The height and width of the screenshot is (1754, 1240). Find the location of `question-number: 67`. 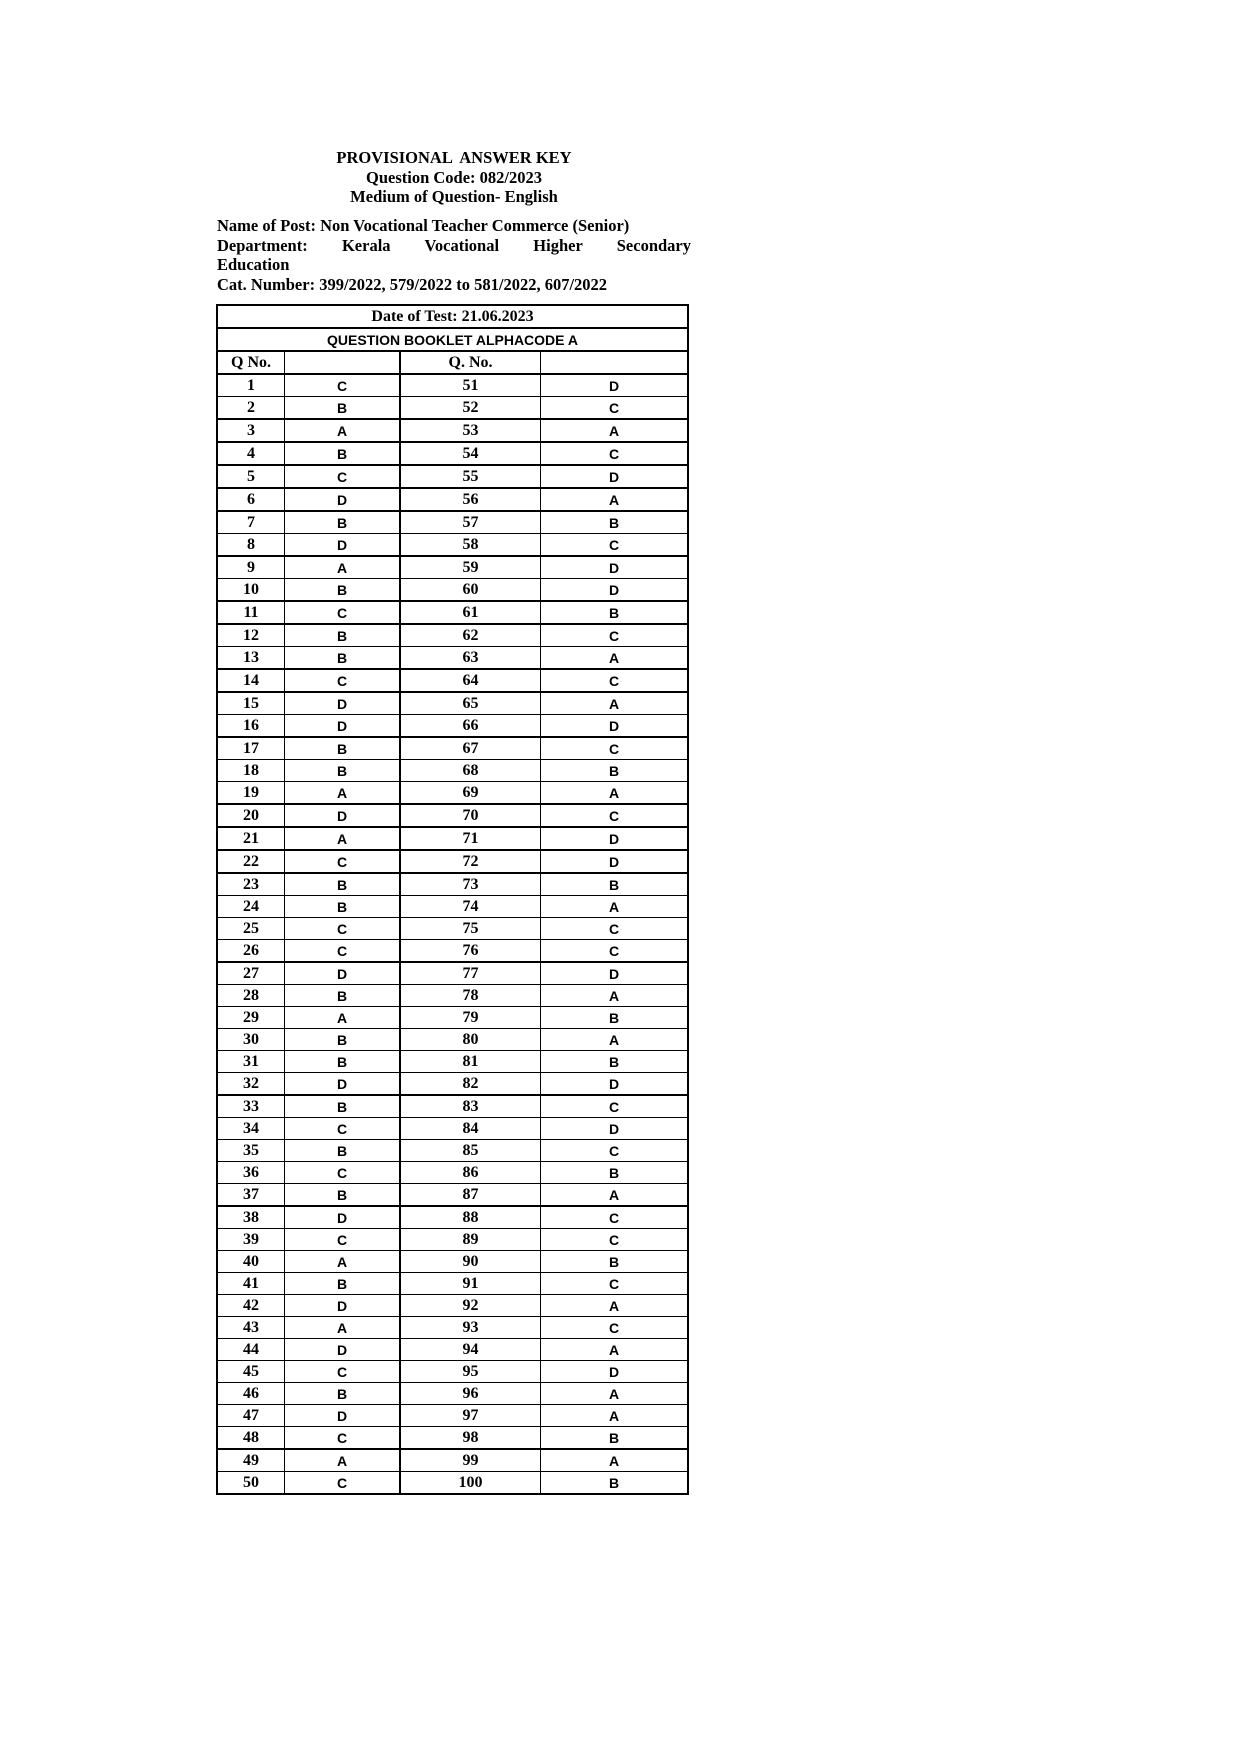

question-number: 67 is located at coordinates (470, 748).